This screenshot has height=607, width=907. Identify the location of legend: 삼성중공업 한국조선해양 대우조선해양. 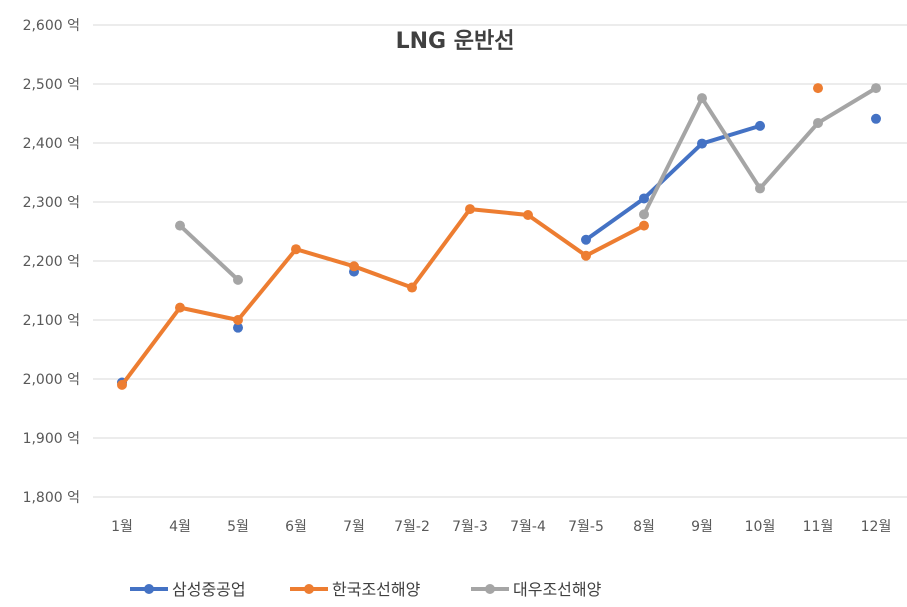
(366, 589).